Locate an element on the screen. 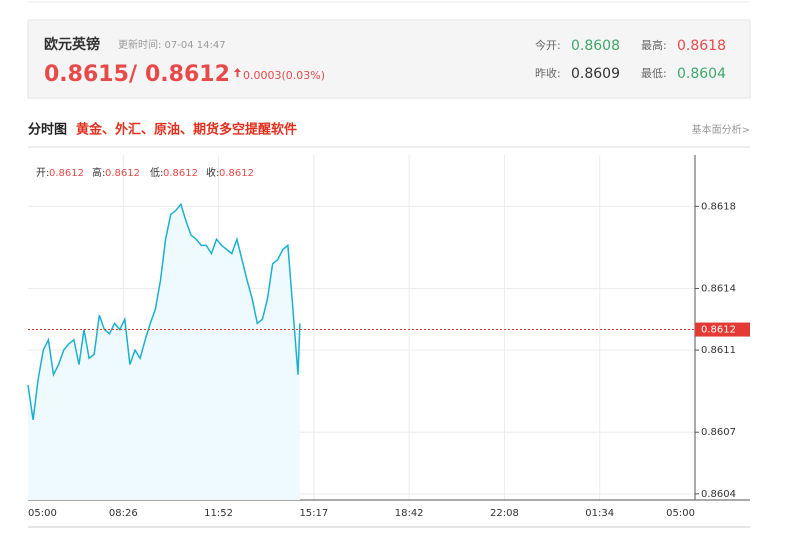 Image resolution: width=800 pixels, height=554 pixels. stat-value: 0.8609 is located at coordinates (595, 74).